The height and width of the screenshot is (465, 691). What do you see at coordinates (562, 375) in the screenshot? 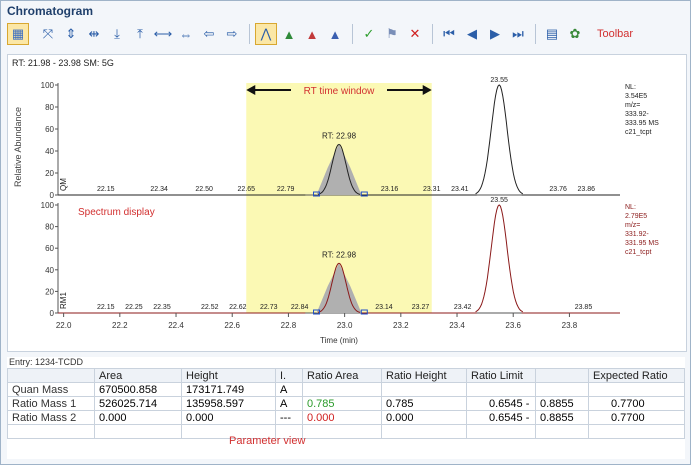
I see `column-header` at bounding box center [562, 375].